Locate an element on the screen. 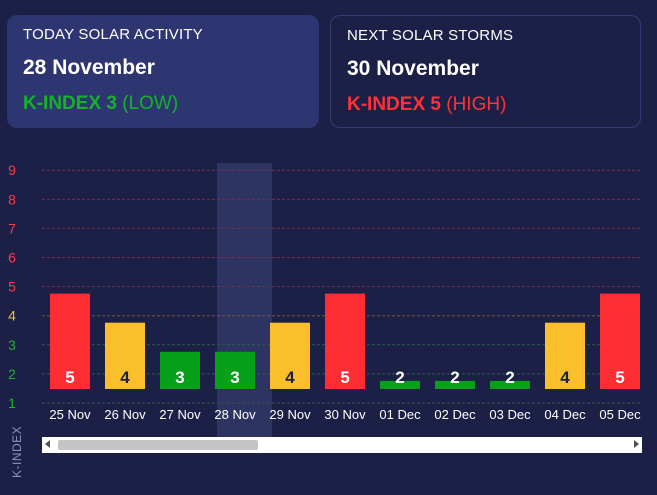  today-heading: TODAY SOLAR ACTIVITY is located at coordinates (113, 34).